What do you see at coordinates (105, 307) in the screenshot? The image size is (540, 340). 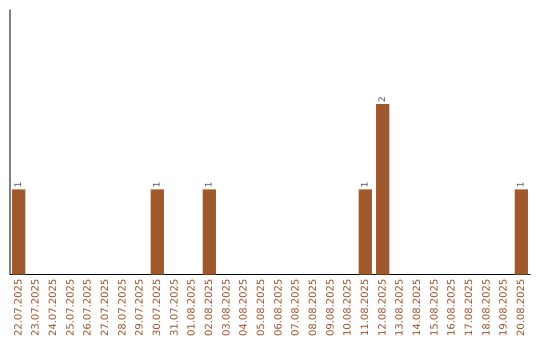 I see `x-tick-label: 27.07.2025` at bounding box center [105, 307].